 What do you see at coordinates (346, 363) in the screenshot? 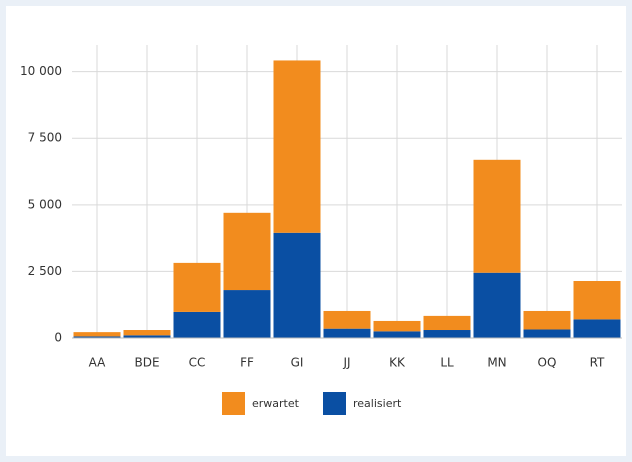
I see `x-tick-label: JJ` at bounding box center [346, 363].